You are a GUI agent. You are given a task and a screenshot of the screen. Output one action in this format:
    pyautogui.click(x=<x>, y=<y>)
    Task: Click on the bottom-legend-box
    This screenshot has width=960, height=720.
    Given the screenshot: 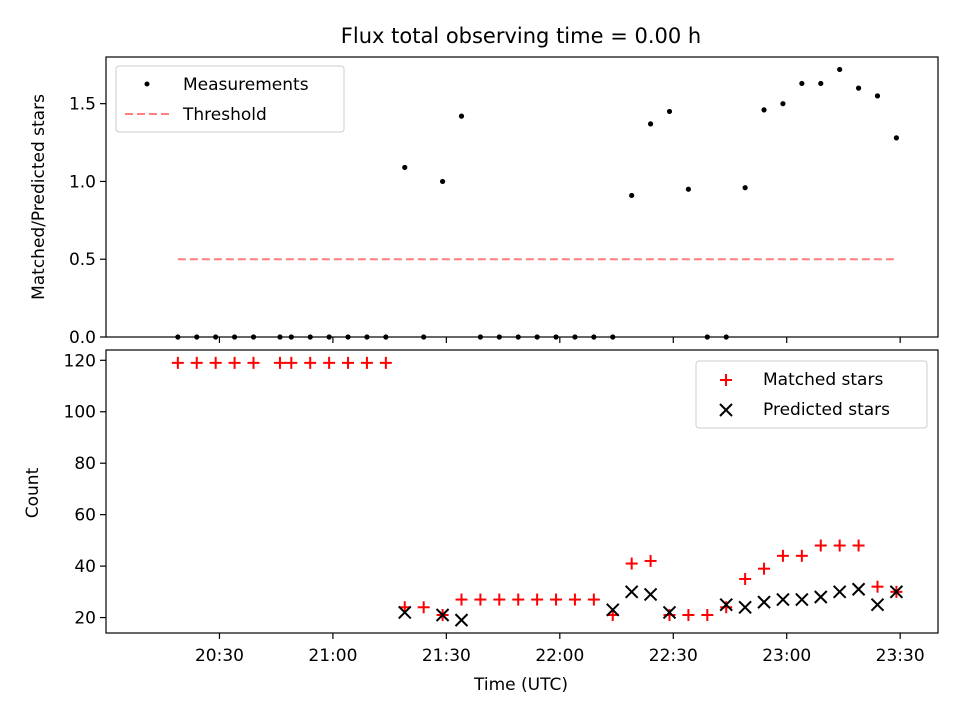 What is the action you would take?
    pyautogui.click(x=811, y=394)
    